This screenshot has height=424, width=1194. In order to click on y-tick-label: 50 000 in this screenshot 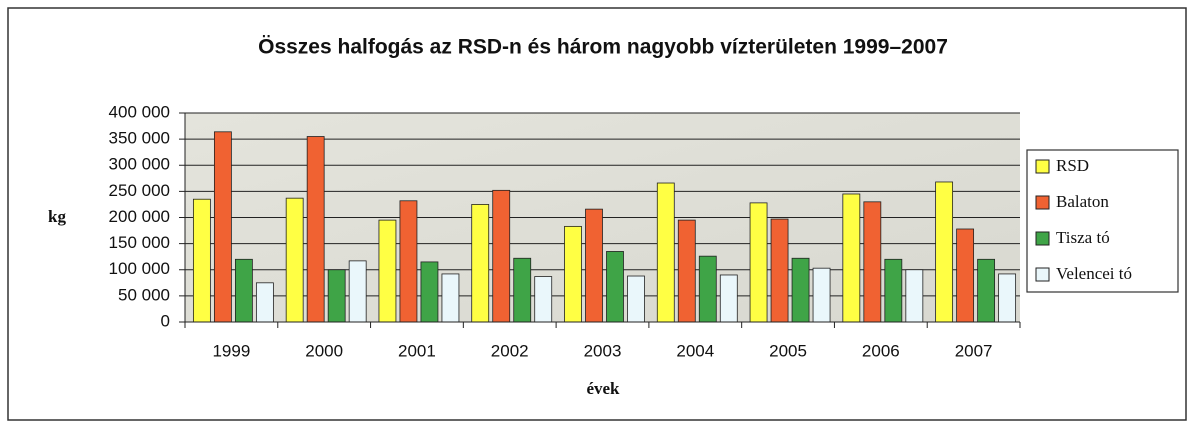, I will do `click(144, 294)`.